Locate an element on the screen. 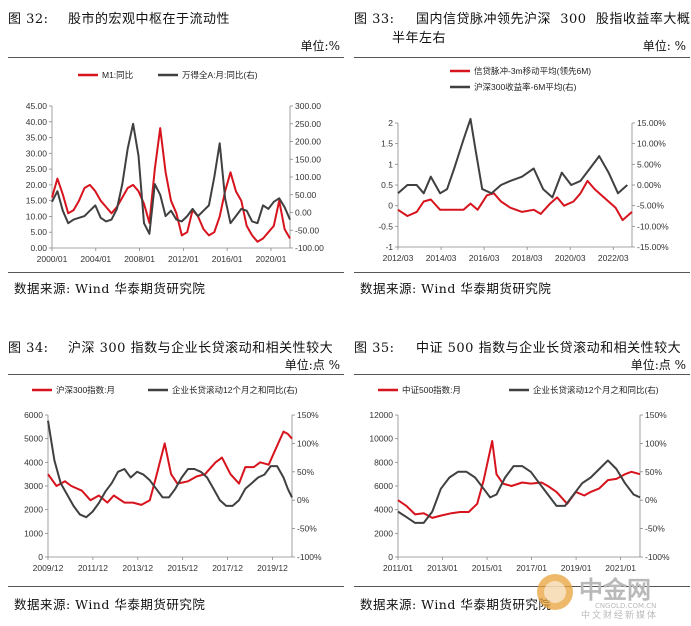  figure-34-bottom-rule is located at coordinates (176, 586).